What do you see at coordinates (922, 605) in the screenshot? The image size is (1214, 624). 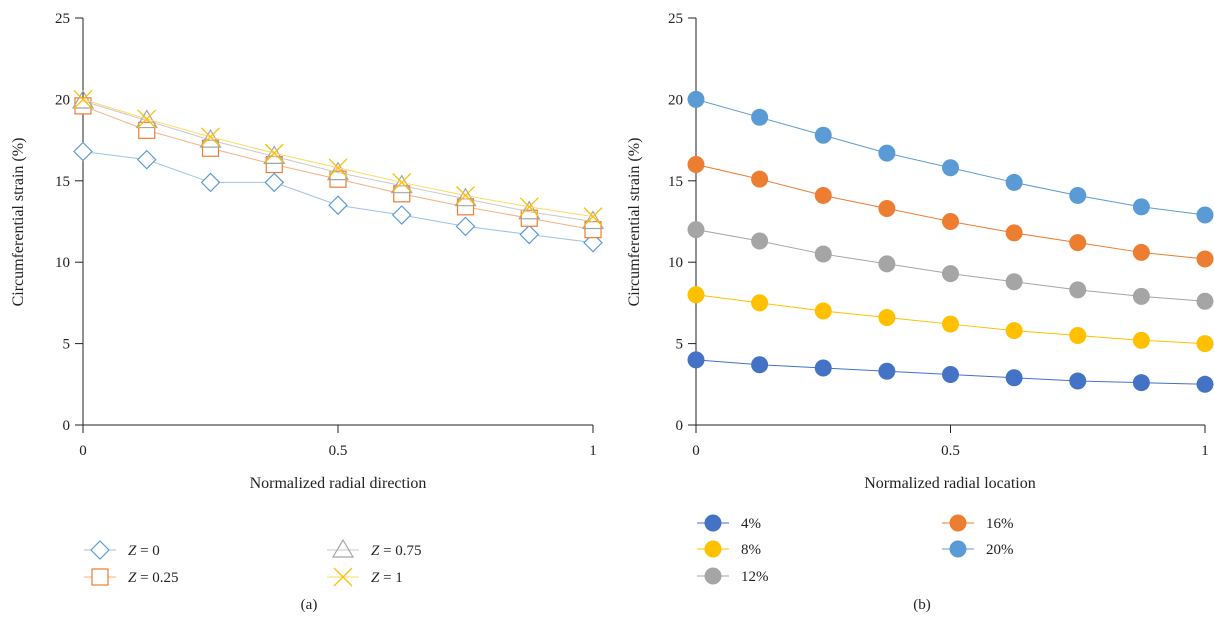 I see `panel-label: (b)` at bounding box center [922, 605].